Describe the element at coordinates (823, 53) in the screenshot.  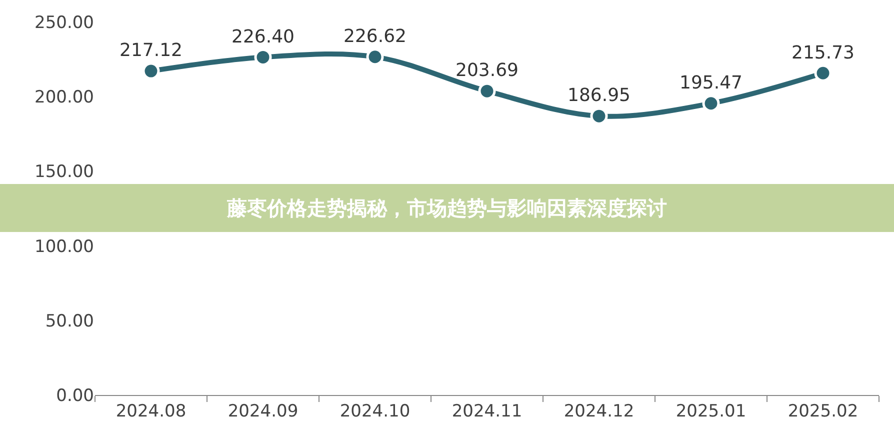
I see `data-label: 215.73` at that location.